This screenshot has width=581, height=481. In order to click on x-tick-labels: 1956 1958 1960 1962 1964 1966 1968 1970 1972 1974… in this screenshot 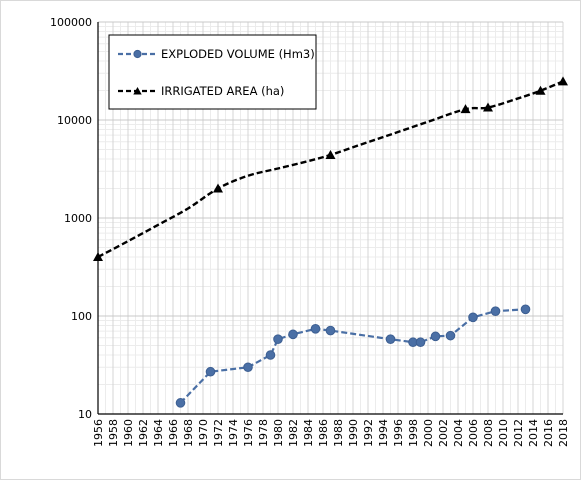, I will do `click(331, 433)`.